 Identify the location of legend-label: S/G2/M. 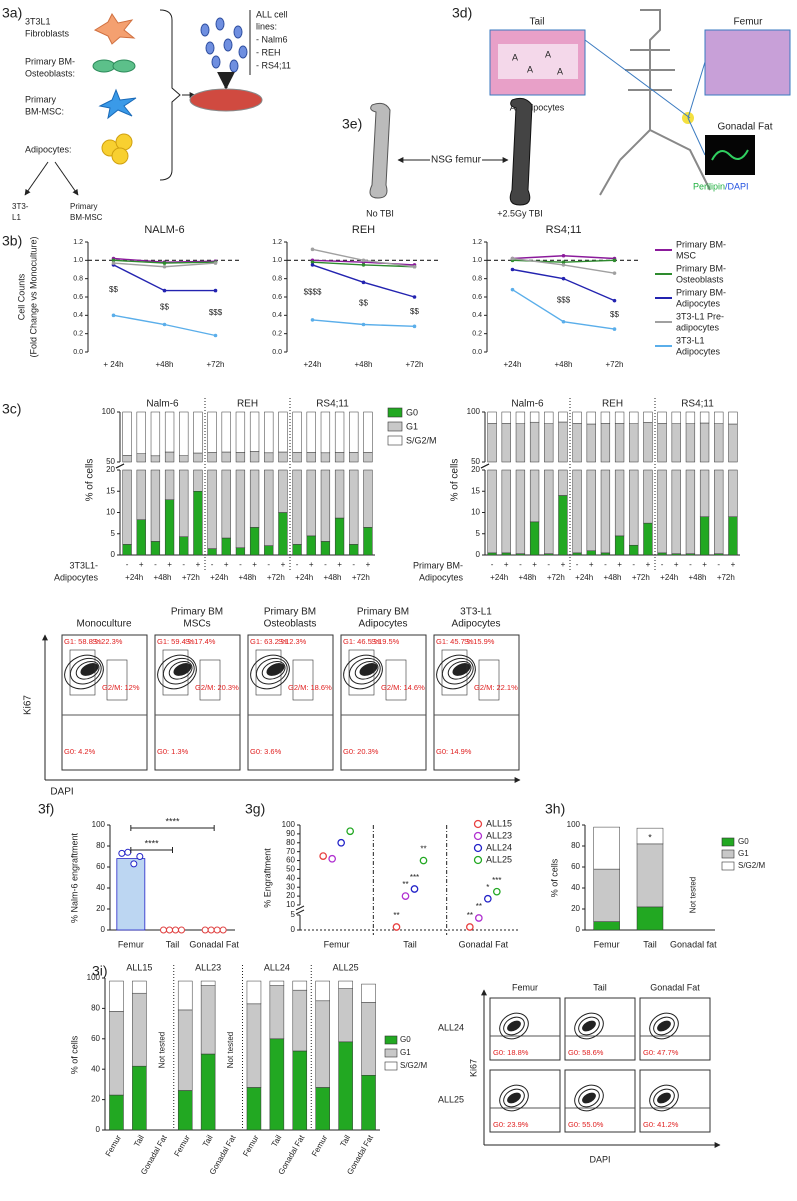
(413, 1065).